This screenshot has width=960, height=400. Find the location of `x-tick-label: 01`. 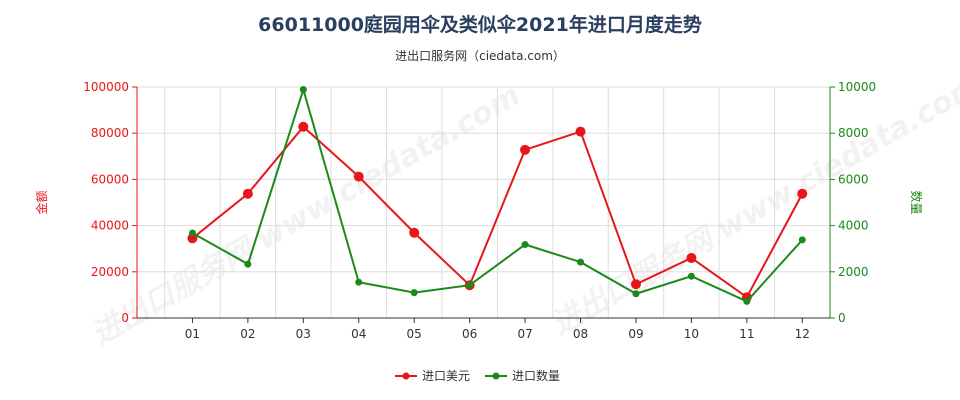

x-tick-label: 01 is located at coordinates (192, 334).